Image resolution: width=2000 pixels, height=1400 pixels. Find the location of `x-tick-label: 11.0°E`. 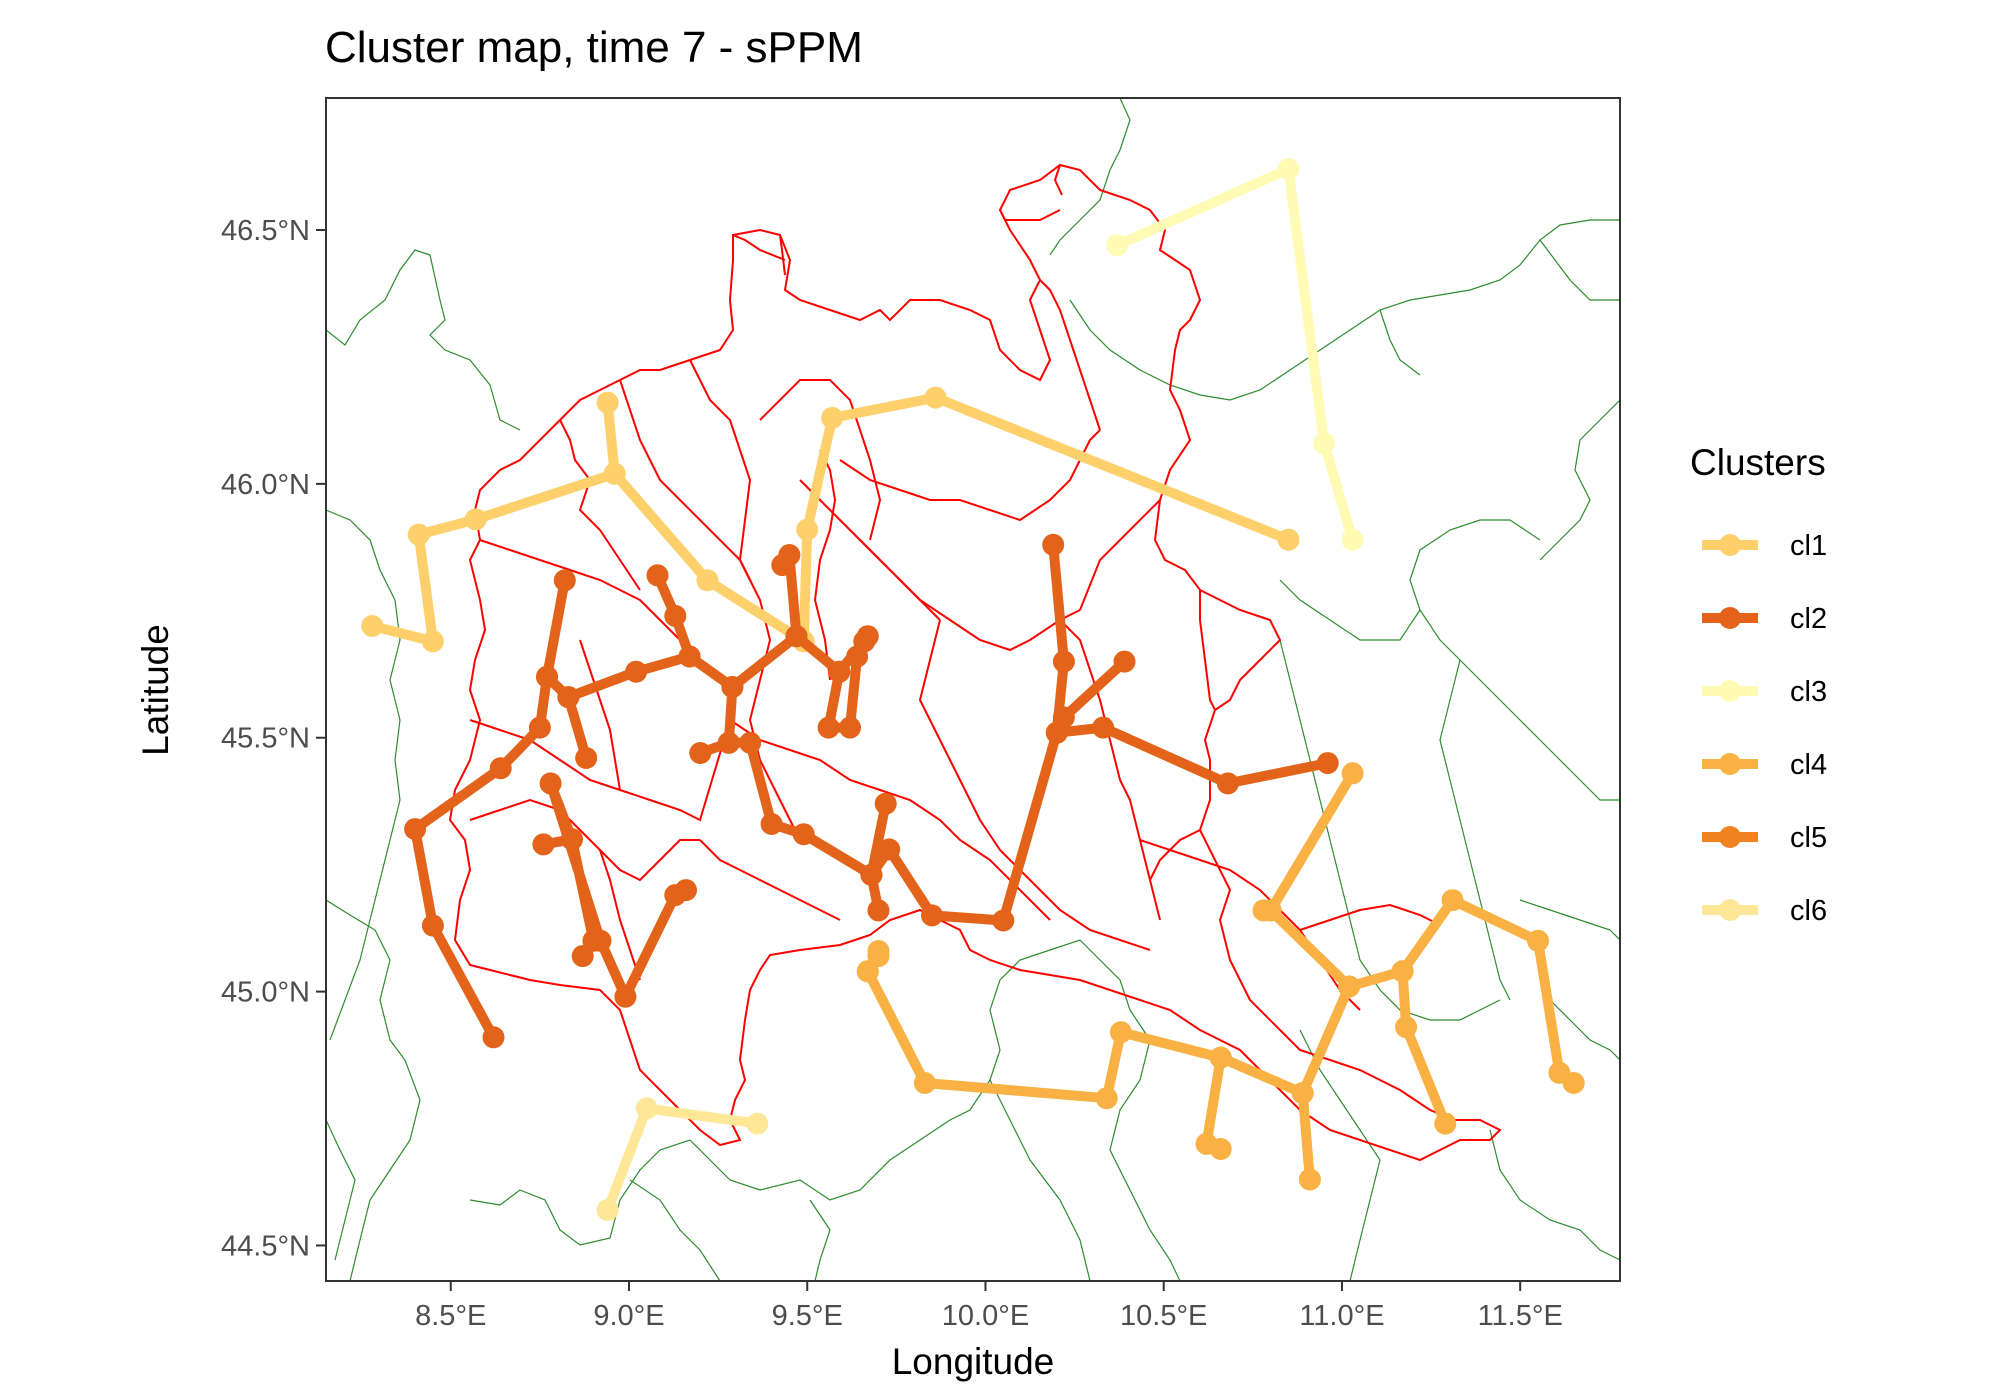

x-tick-label: 11.0°E is located at coordinates (1341, 1316).